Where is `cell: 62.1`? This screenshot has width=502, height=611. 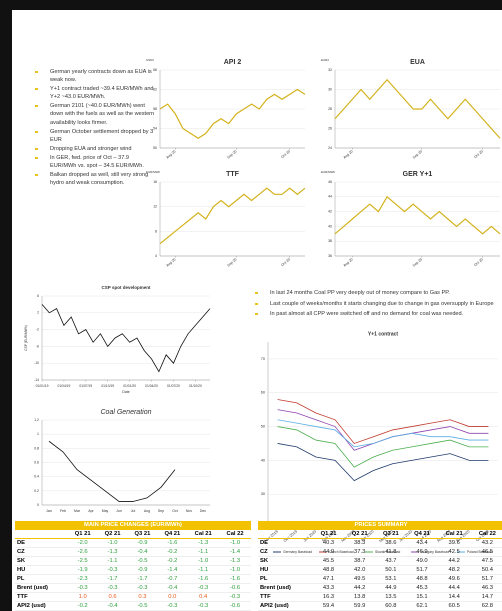 cell: 62.1 is located at coordinates (422, 606).